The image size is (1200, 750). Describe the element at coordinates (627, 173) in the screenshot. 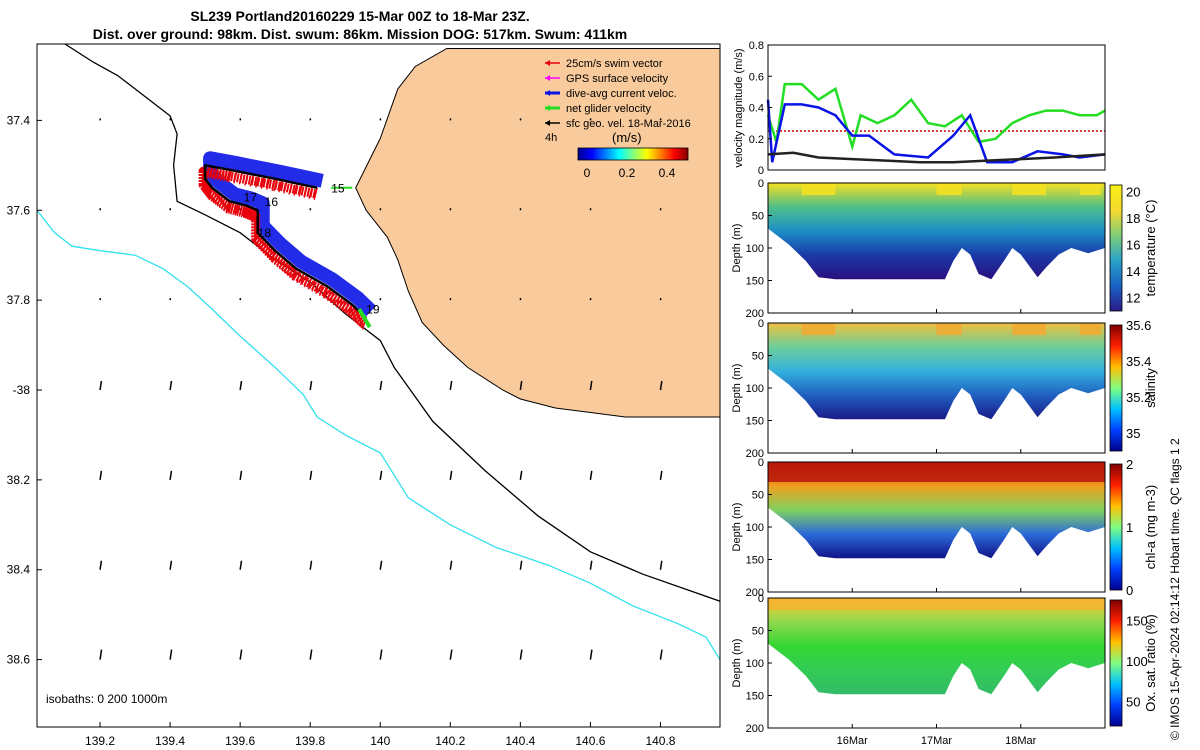

I see `colorbar-tick-label: 0.2` at that location.